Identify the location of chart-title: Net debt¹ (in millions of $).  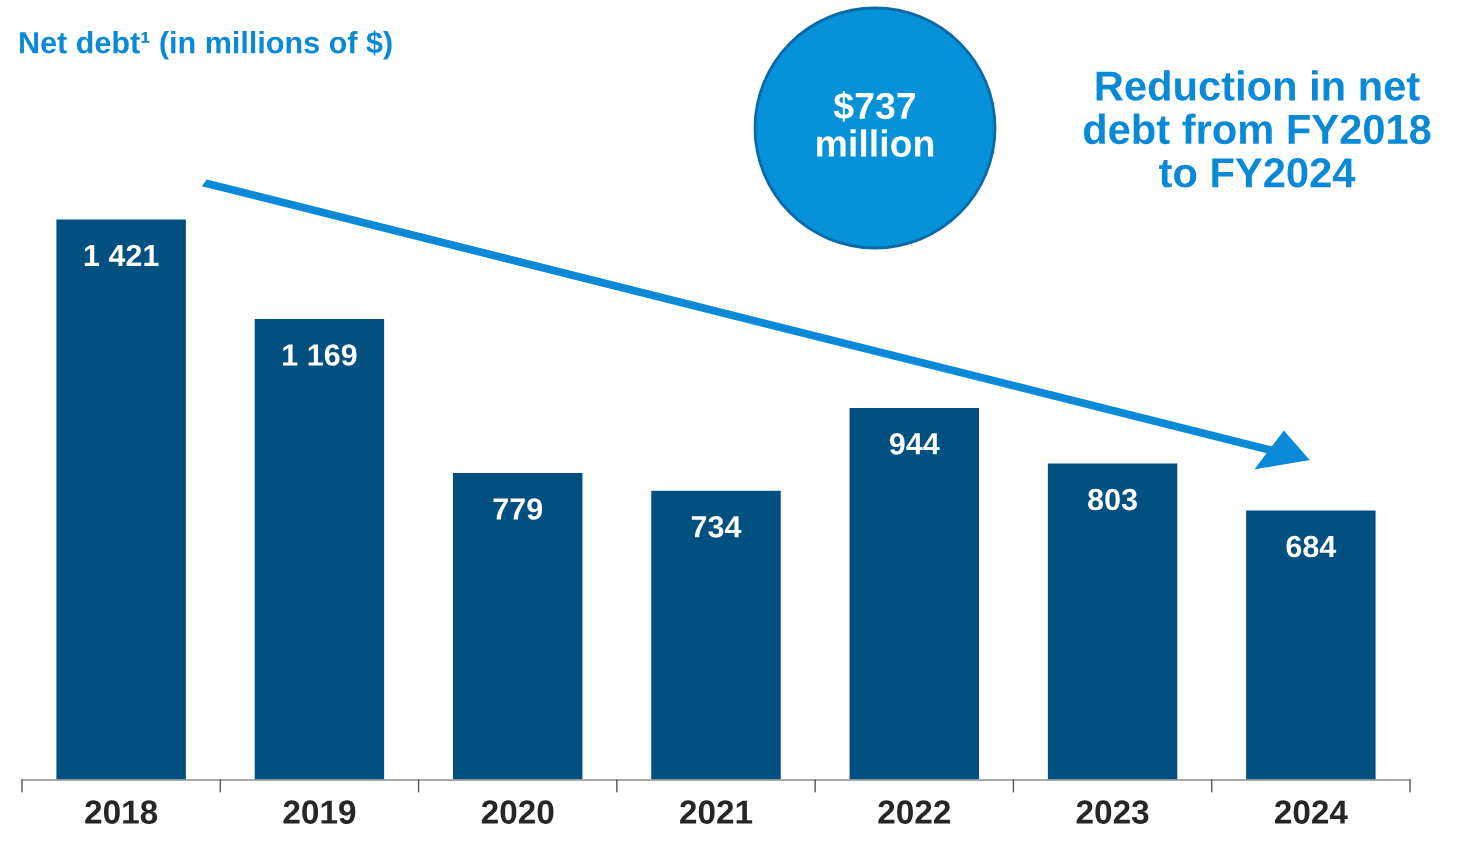
(206, 45).